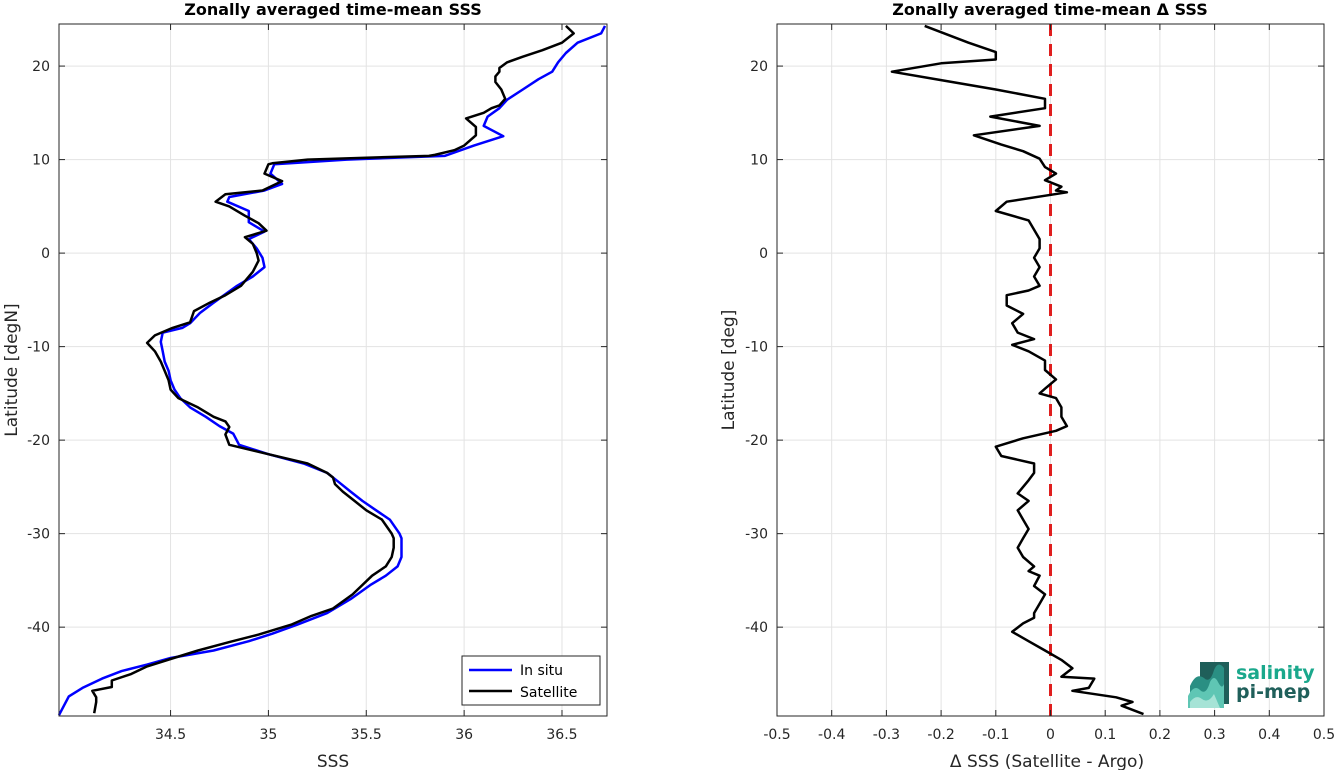 This screenshot has width=1336, height=770. Describe the element at coordinates (776, 735) in the screenshot. I see `x-tick-label: -0.5` at that location.